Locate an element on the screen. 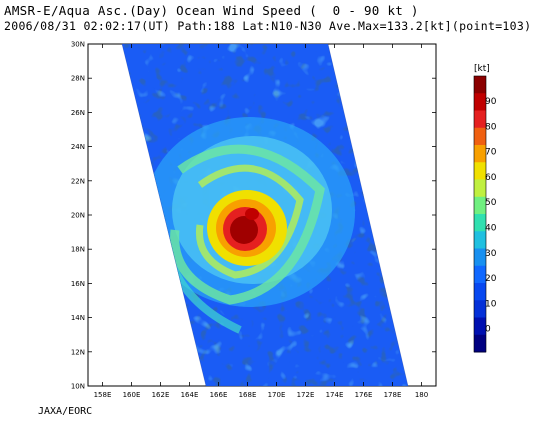  y-tick-label: 20N is located at coordinates (78, 216).